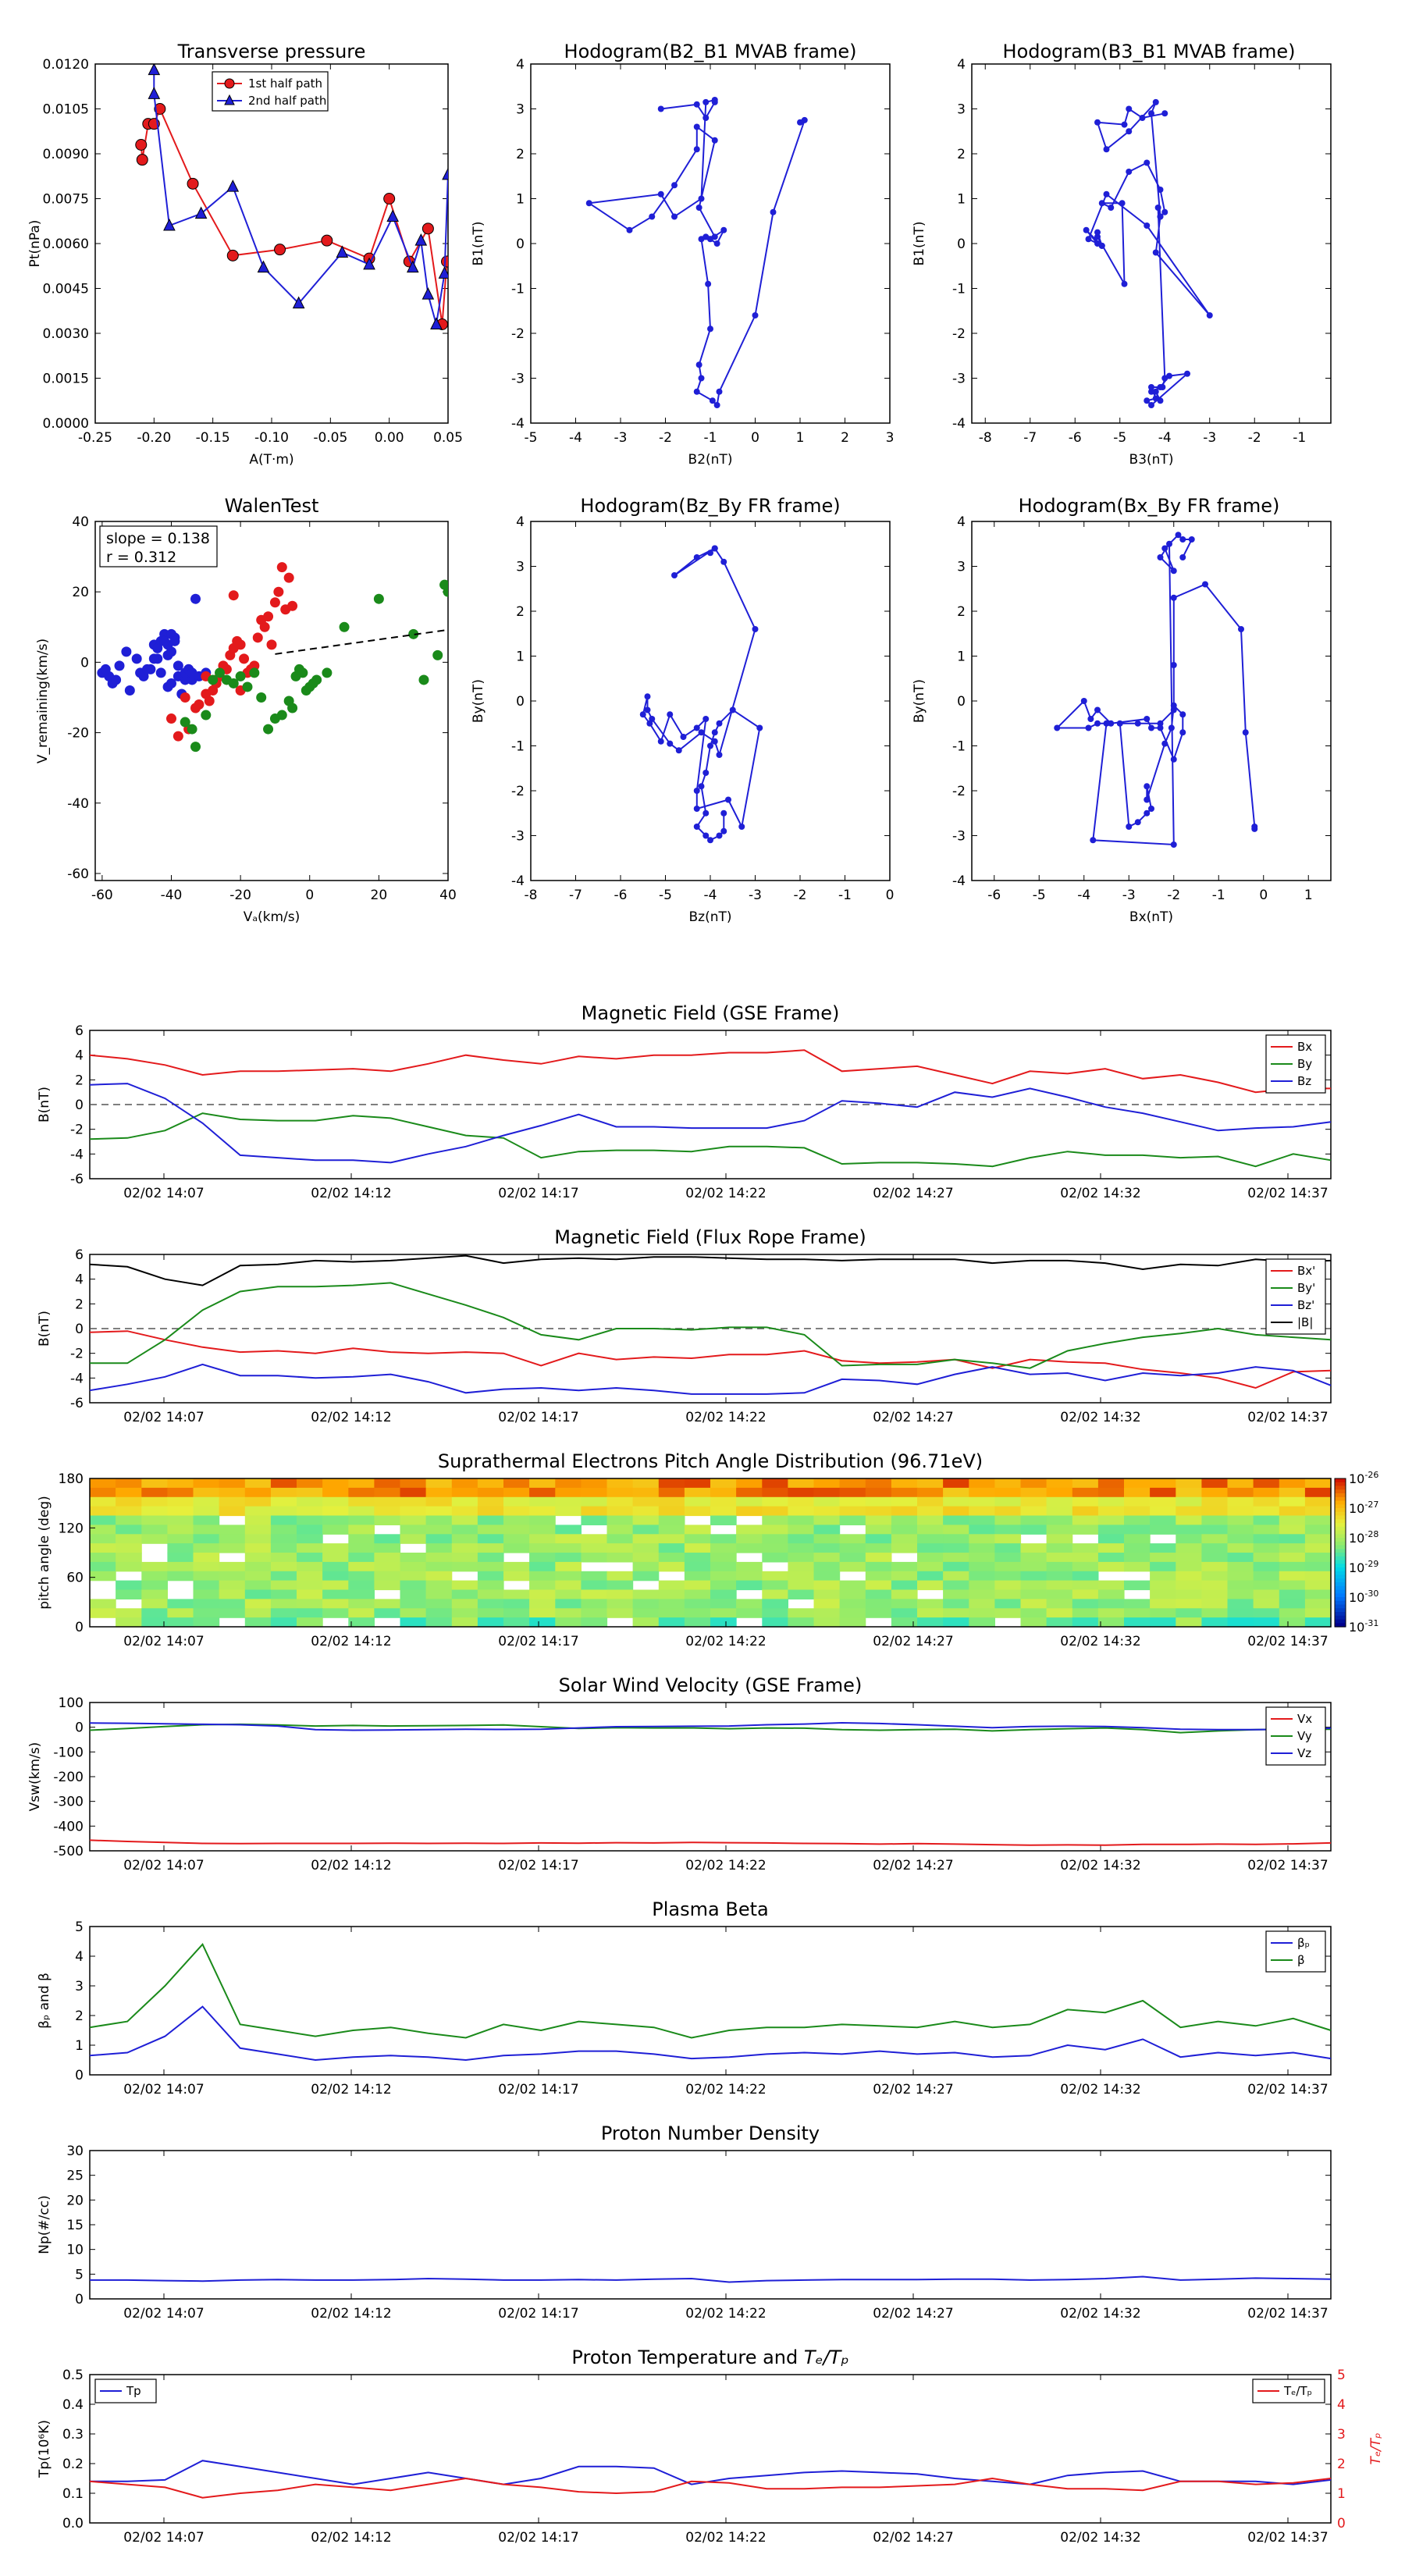 This screenshot has width=1405, height=2576. Describe the element at coordinates (68, 1752) in the screenshot. I see `y-tick-label: -100` at that location.